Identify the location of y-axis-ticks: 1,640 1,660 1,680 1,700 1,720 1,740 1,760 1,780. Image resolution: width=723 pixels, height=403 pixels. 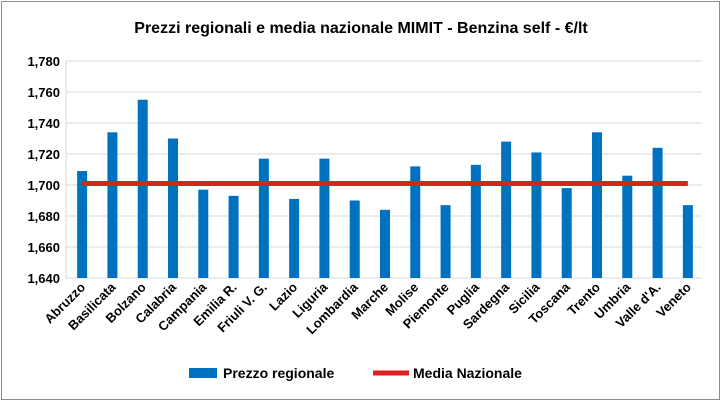
(43, 170).